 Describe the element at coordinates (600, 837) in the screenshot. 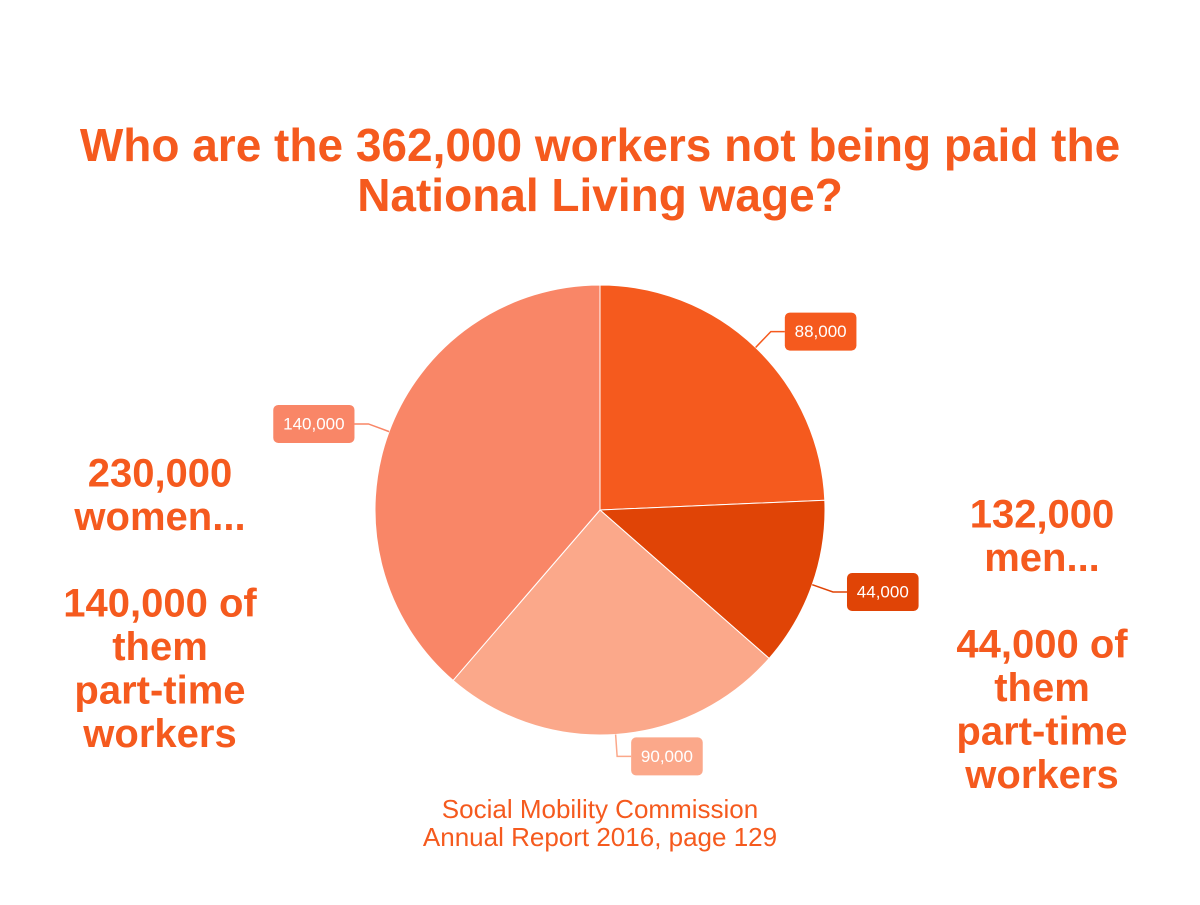

I see `source-note: Annual Report 2016, page 129` at that location.